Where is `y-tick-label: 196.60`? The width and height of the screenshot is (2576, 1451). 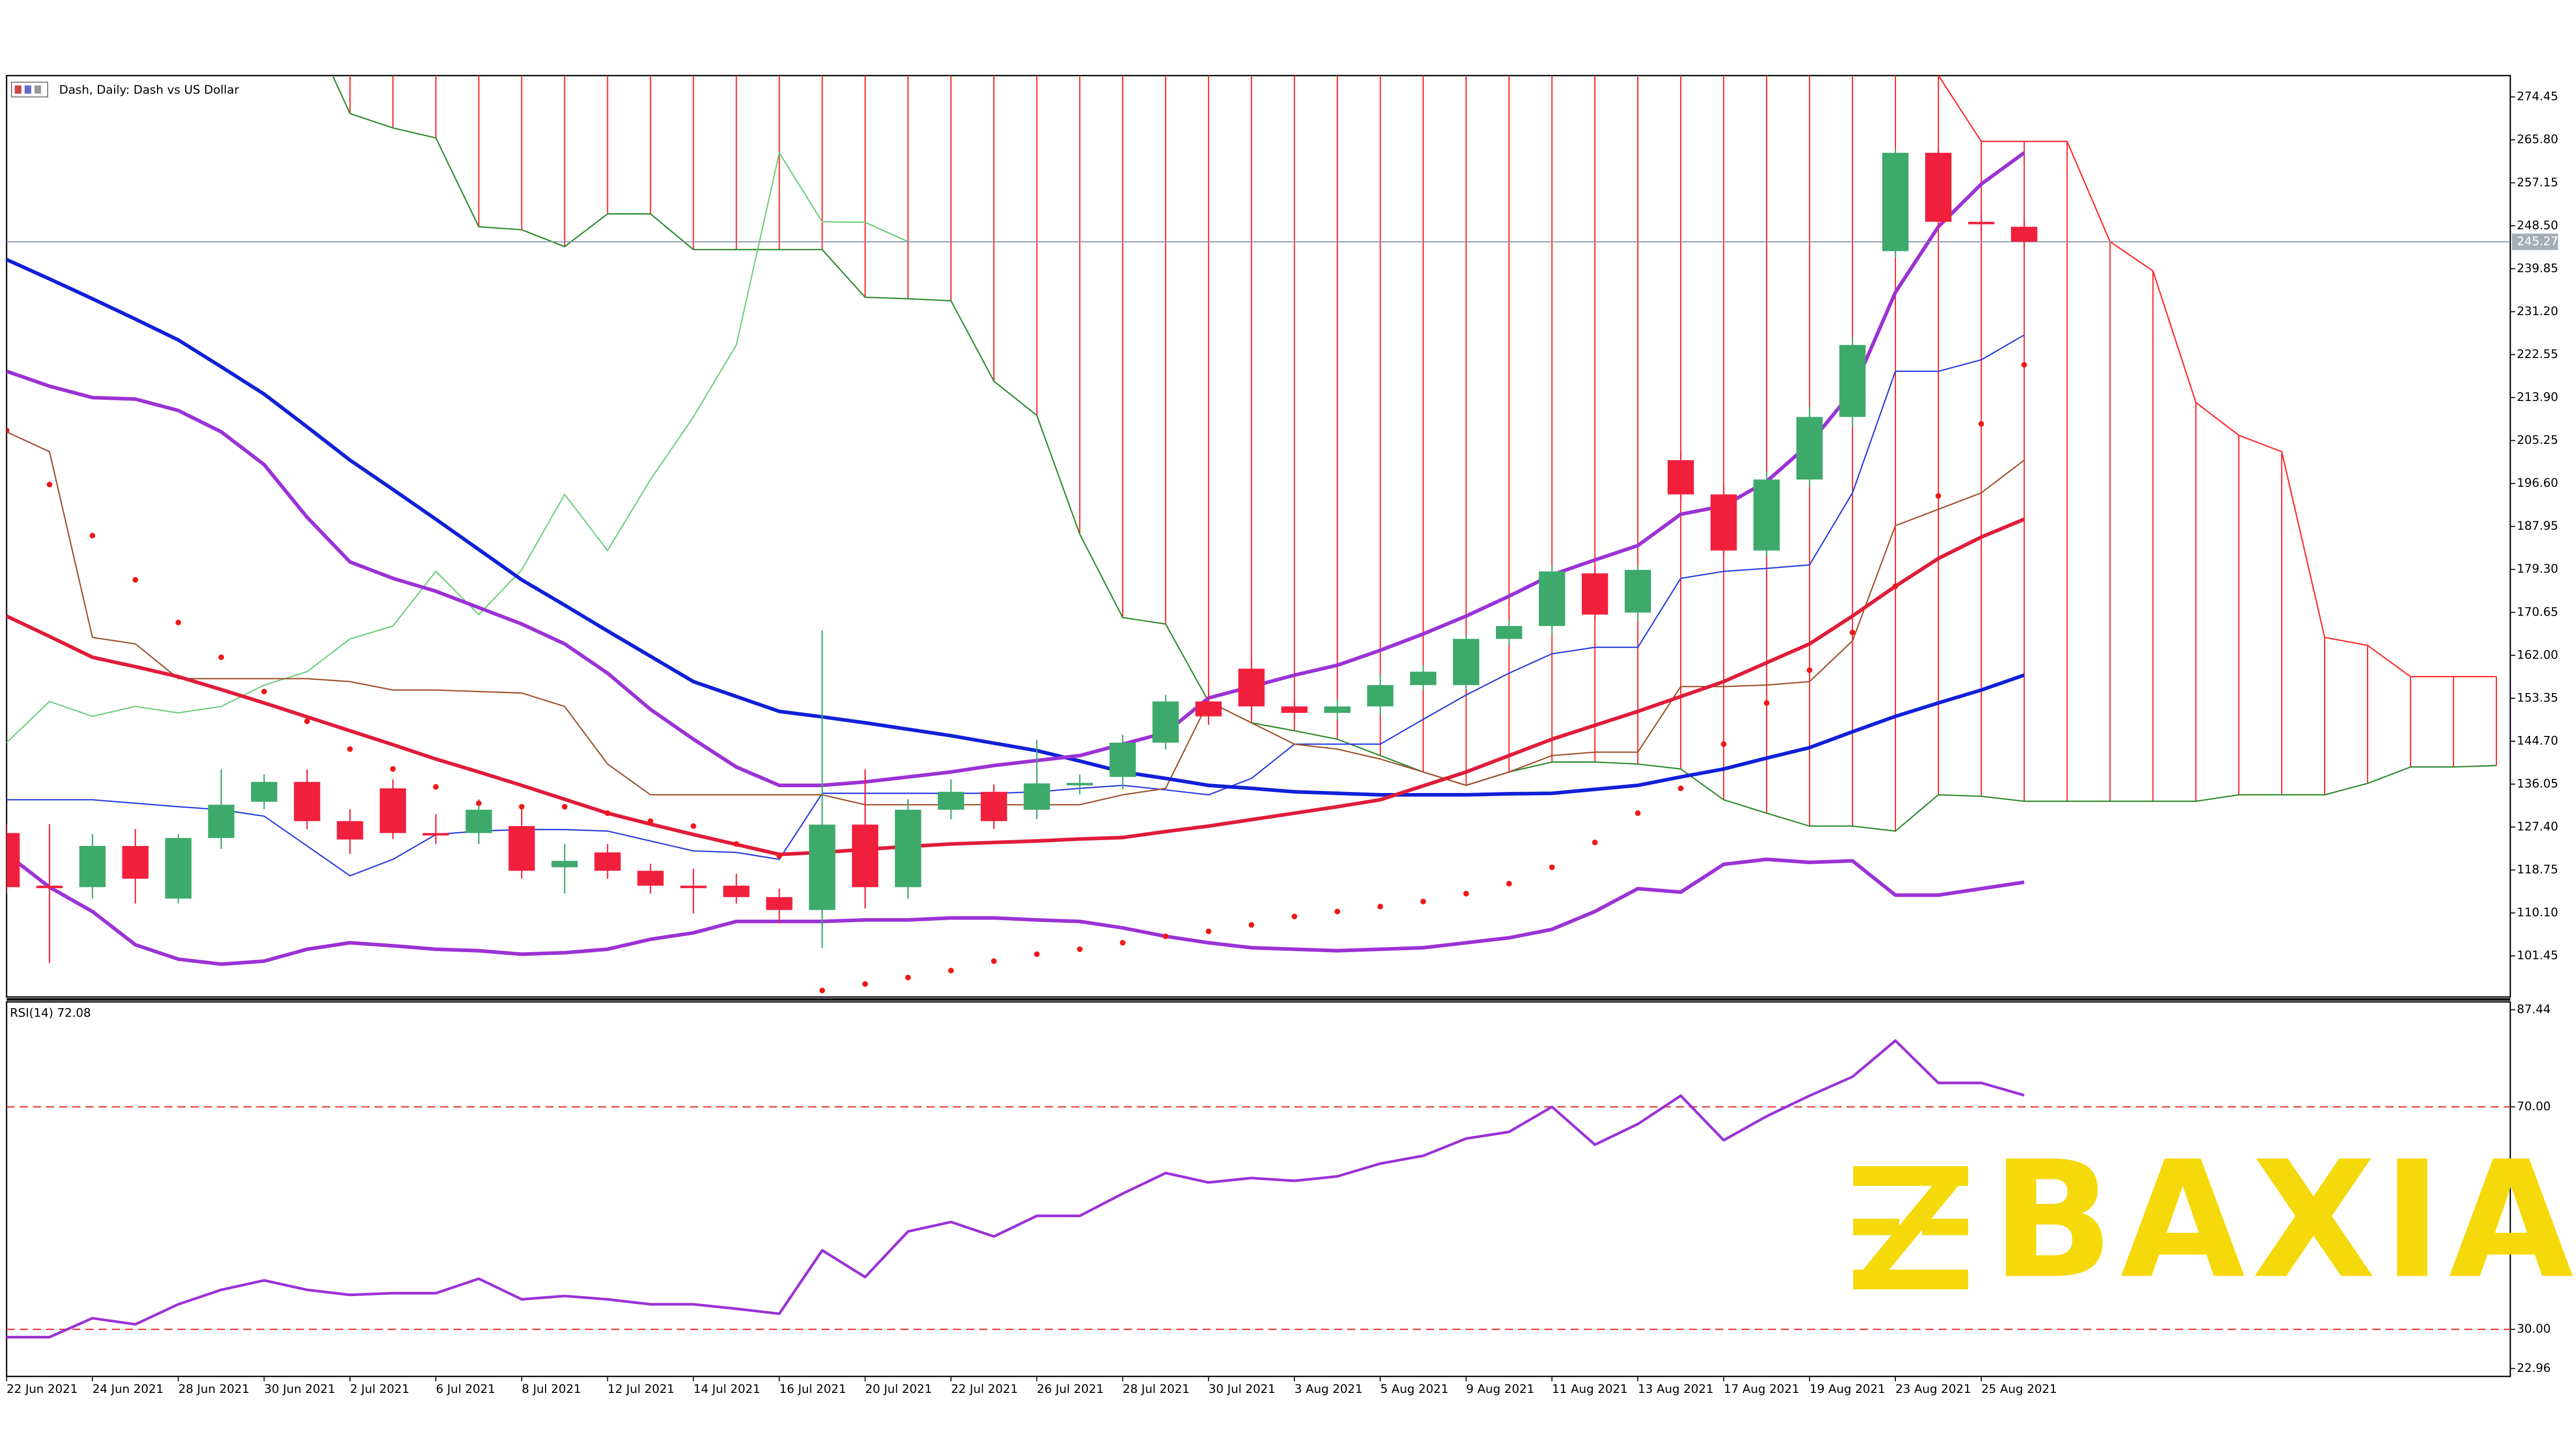
y-tick-label: 196.60 is located at coordinates (2537, 483).